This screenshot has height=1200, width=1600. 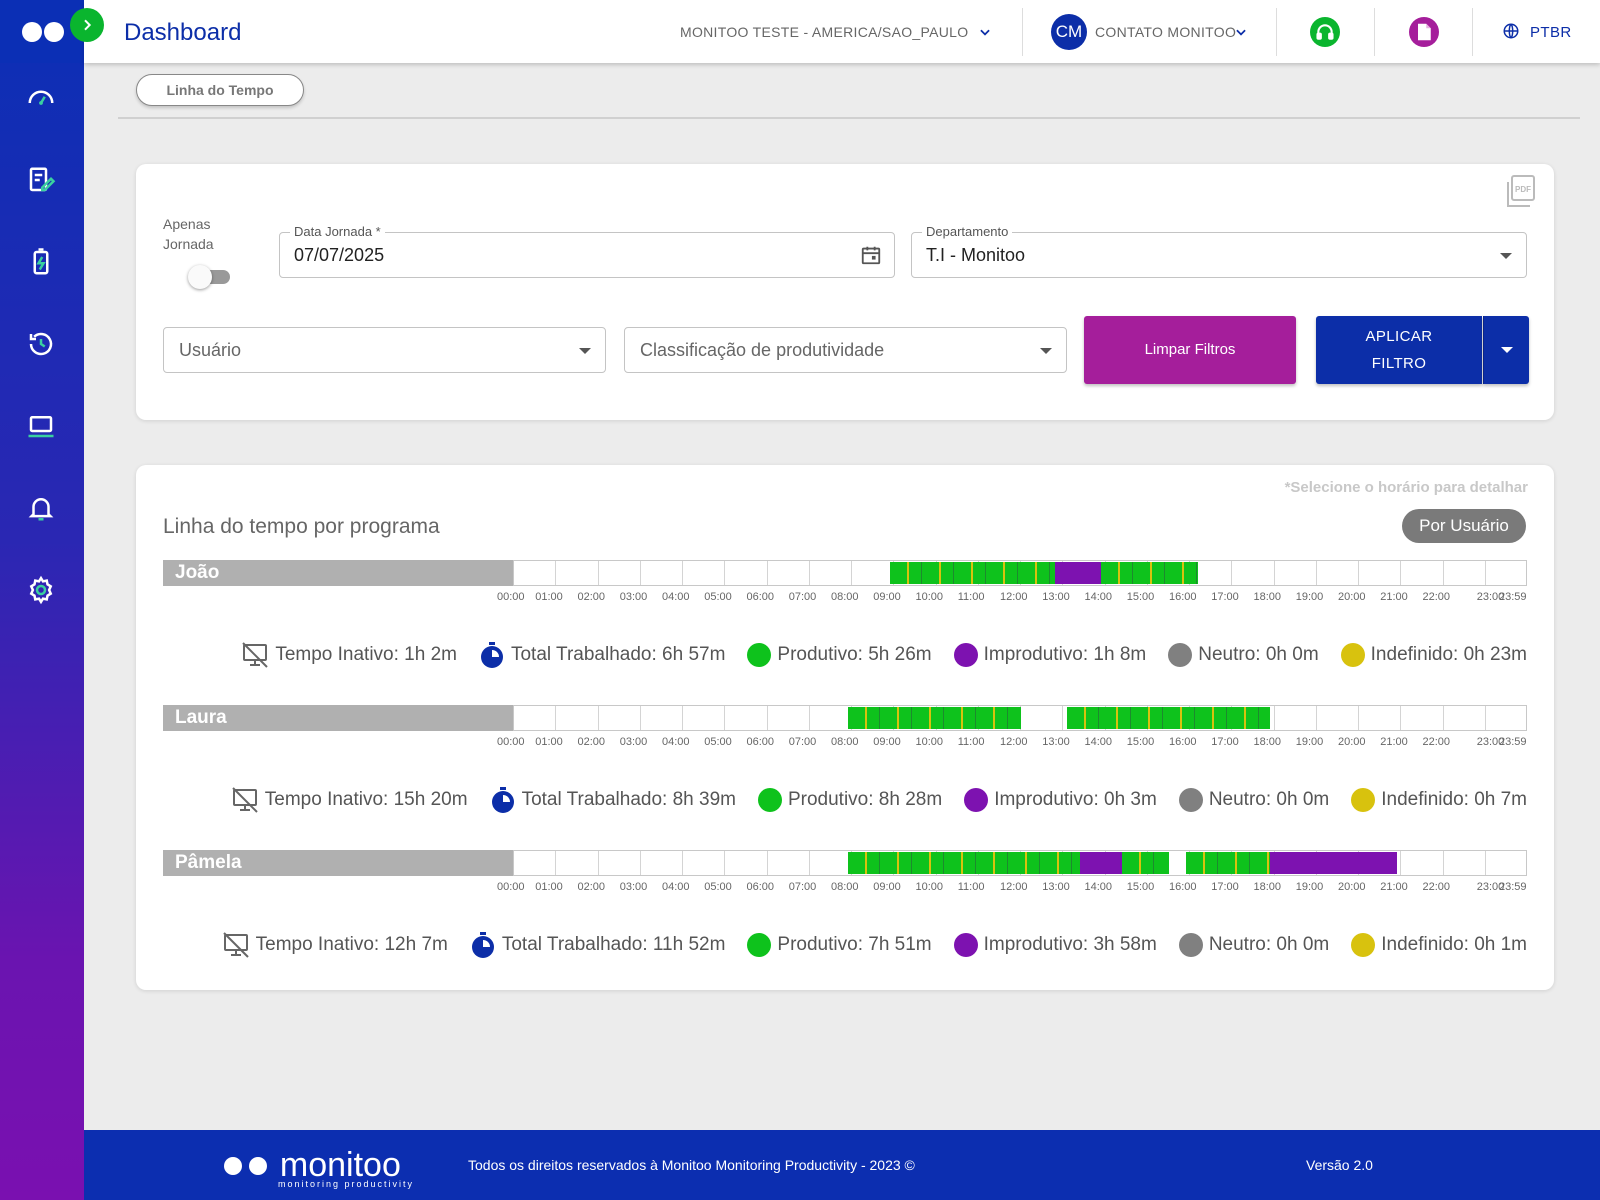 I want to click on svg-text: PDF, so click(x=1523, y=189).